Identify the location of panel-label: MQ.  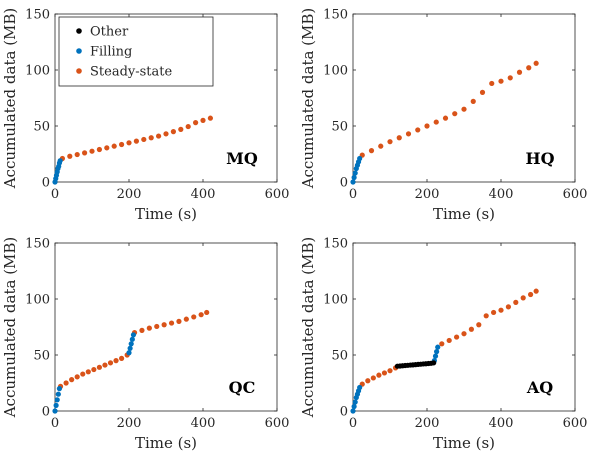
(242, 158).